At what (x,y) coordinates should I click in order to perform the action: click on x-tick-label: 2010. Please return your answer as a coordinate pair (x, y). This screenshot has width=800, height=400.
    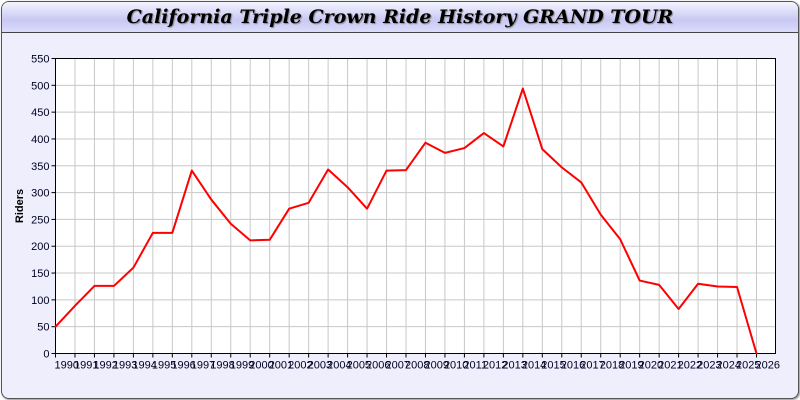
    Looking at the image, I should click on (456, 366).